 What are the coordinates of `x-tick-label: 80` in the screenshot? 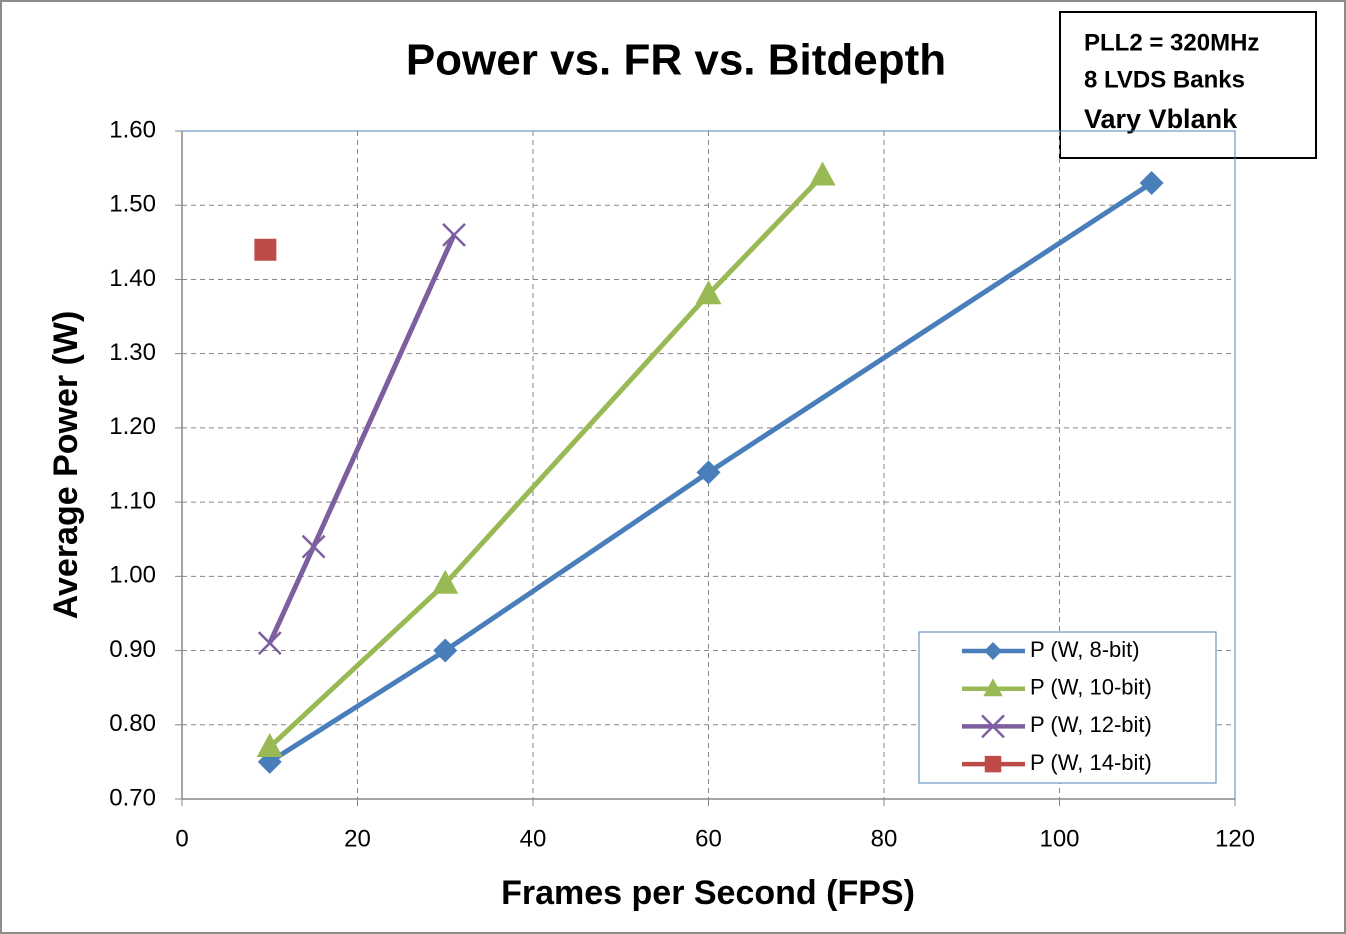 It's located at (884, 838).